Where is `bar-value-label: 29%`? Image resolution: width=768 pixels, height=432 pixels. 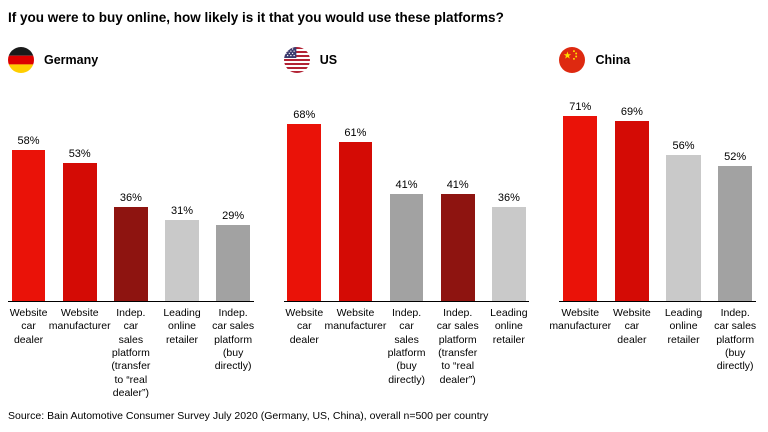
bar-value-label: 29% is located at coordinates (233, 216).